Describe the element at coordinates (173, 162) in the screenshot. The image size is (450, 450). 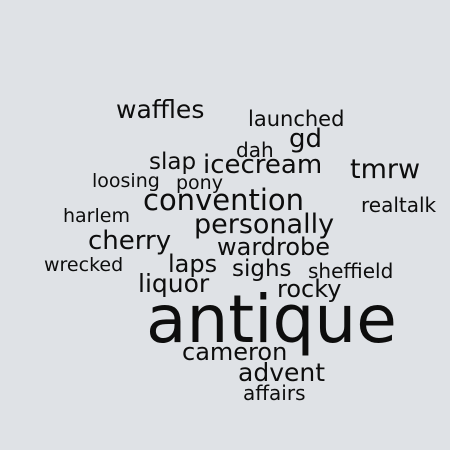
I see `word-slap: slap` at that location.